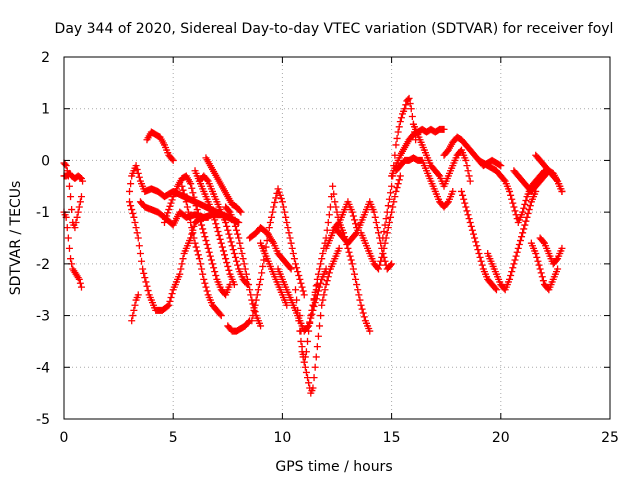  Describe the element at coordinates (64, 438) in the screenshot. I see `x-tick-label: 0` at that location.